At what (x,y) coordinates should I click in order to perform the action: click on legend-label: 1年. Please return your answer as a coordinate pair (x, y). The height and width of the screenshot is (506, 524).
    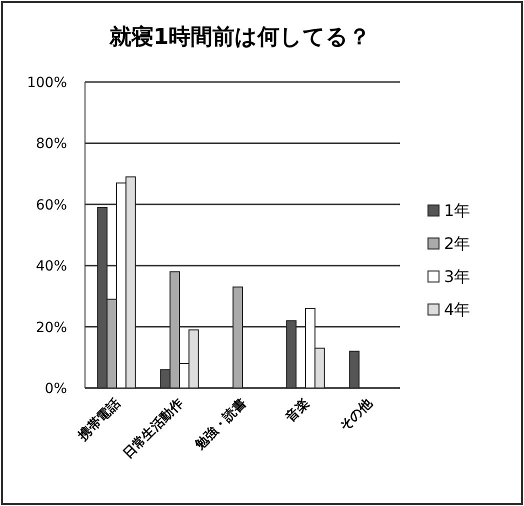
    Looking at the image, I should click on (457, 210).